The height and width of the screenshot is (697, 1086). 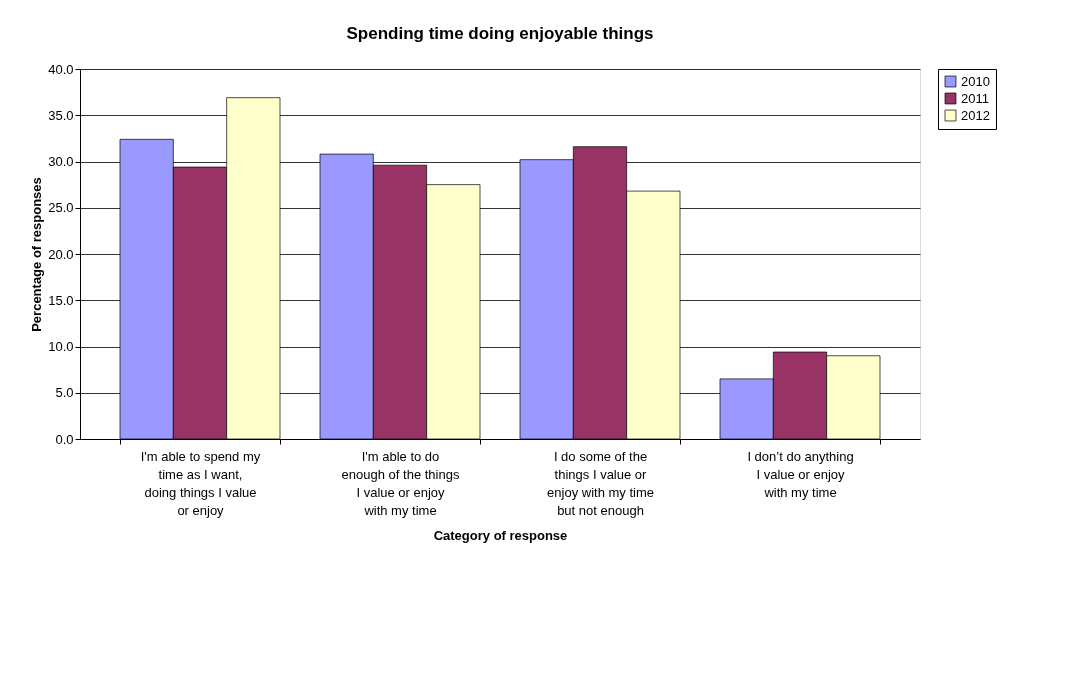 I want to click on y-tick-label: 25.0, so click(x=61, y=208).